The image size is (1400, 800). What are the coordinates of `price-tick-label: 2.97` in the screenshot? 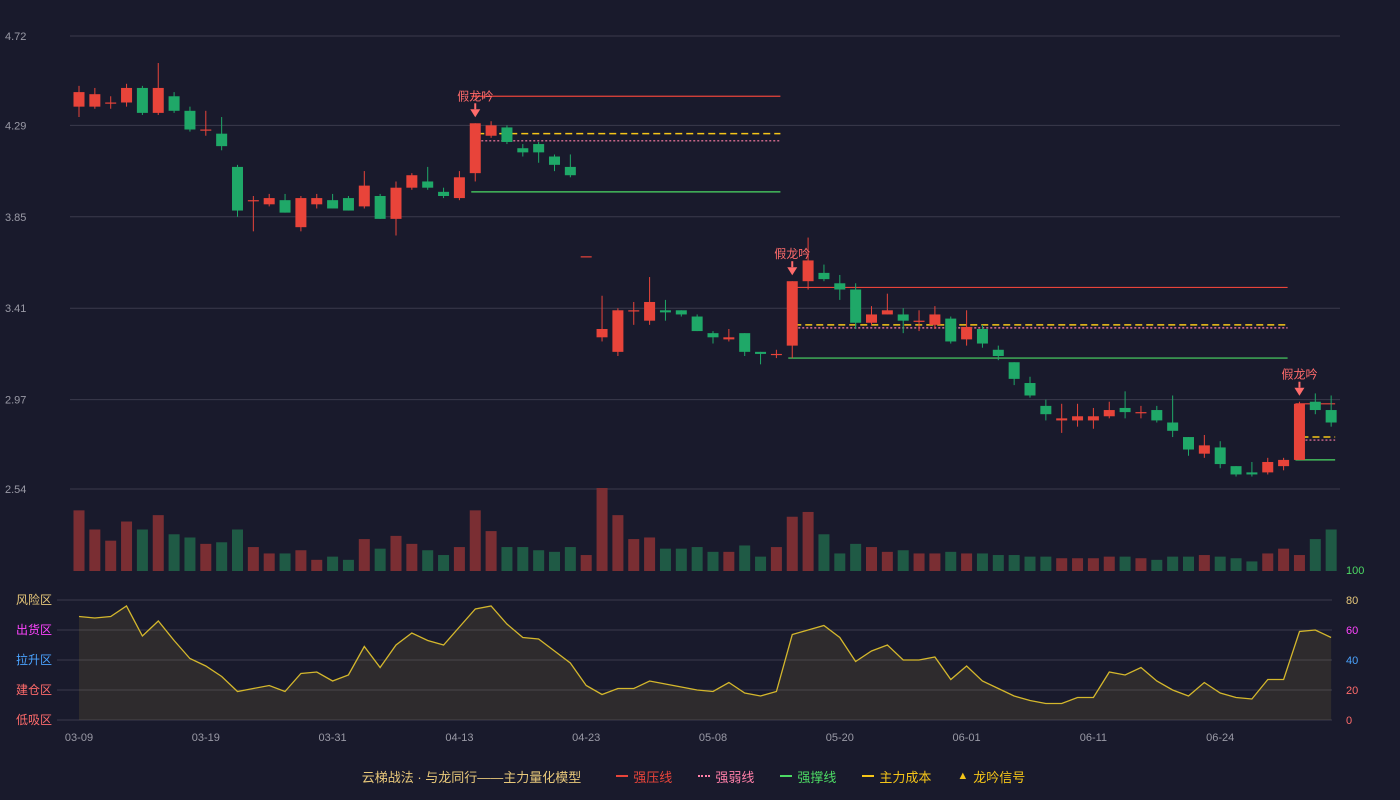 It's located at (15, 401).